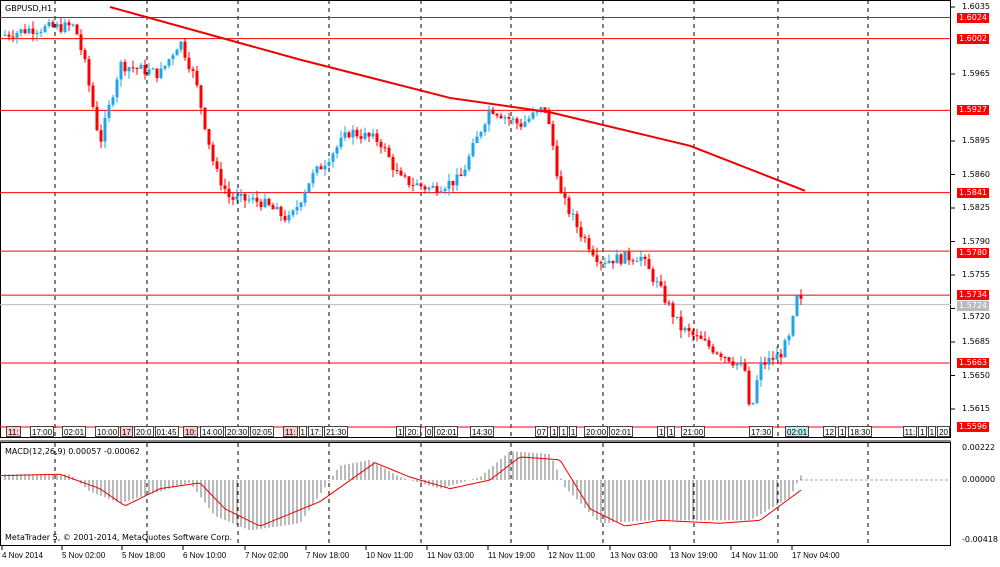 The image size is (1000, 567). Describe the element at coordinates (761, 431) in the screenshot. I see `event-label: 17:30` at that location.